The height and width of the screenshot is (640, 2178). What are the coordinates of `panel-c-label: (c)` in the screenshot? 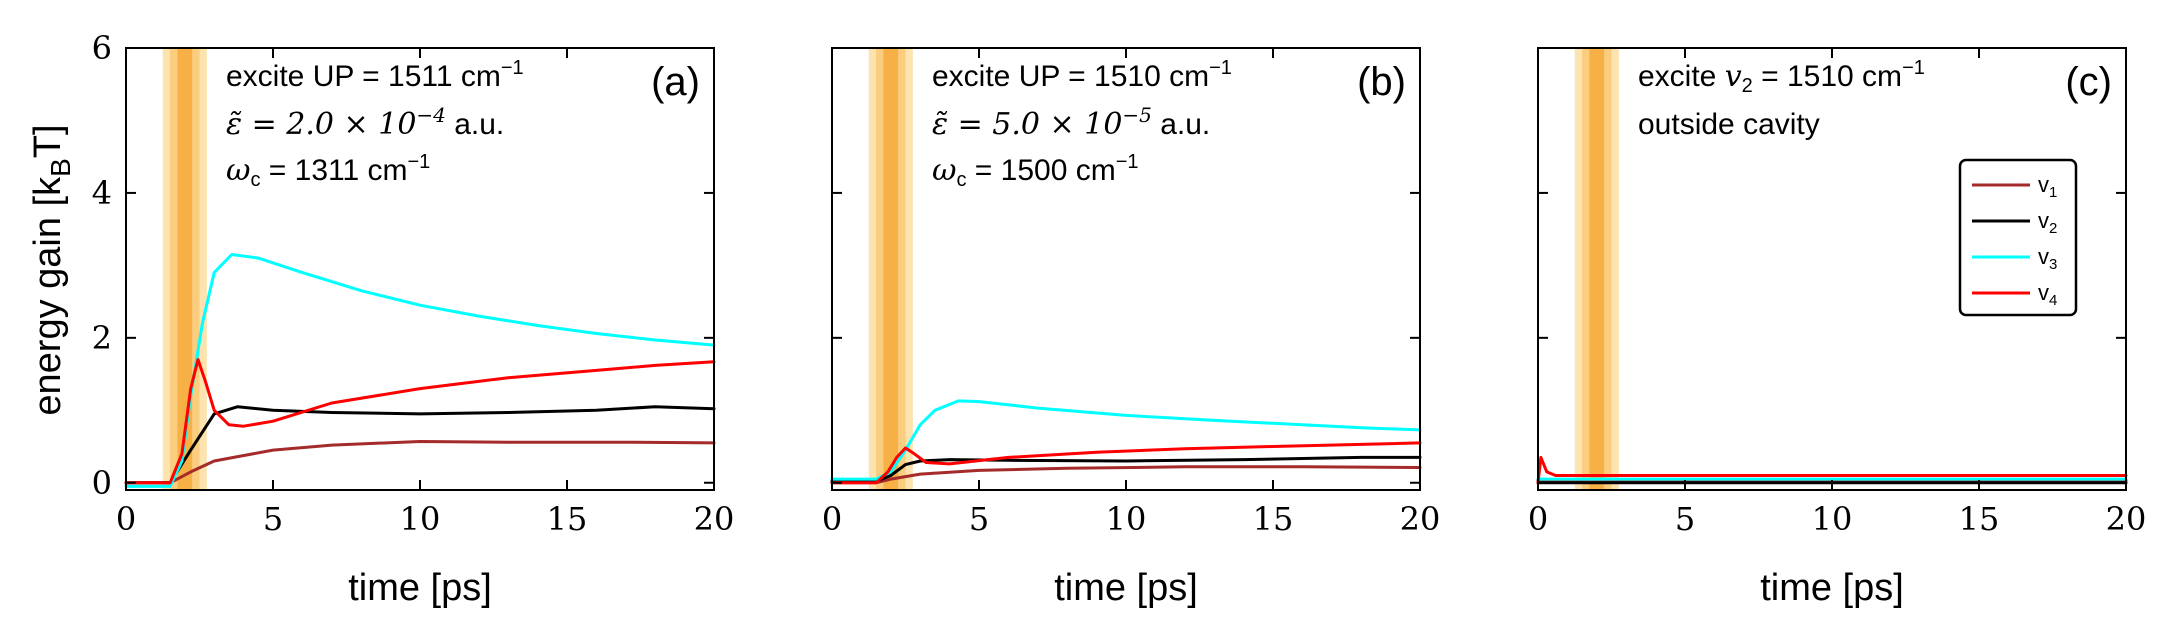 It's located at (2088, 82).